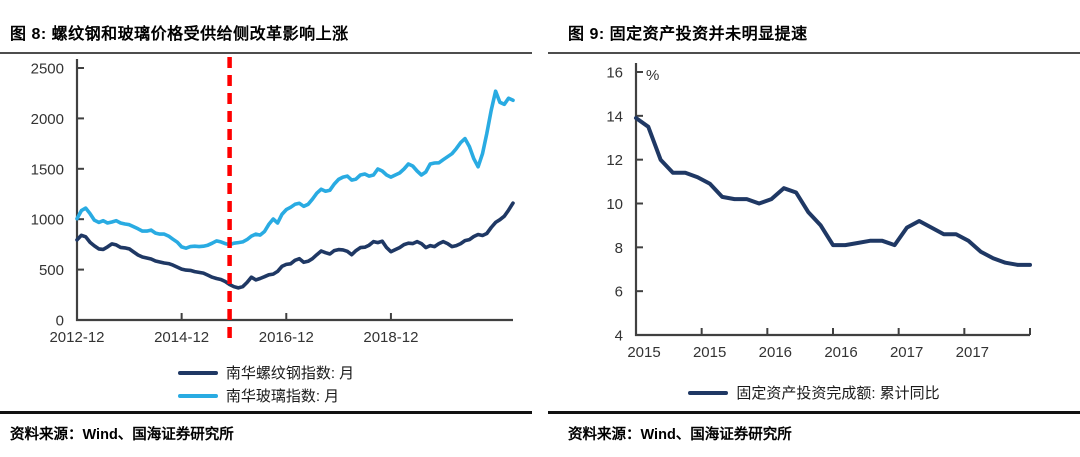 Image resolution: width=1080 pixels, height=457 pixels. I want to click on figure-8-legend: 南华螺纹钢指数: 月 南华玻璃指数: 月, so click(266, 384).